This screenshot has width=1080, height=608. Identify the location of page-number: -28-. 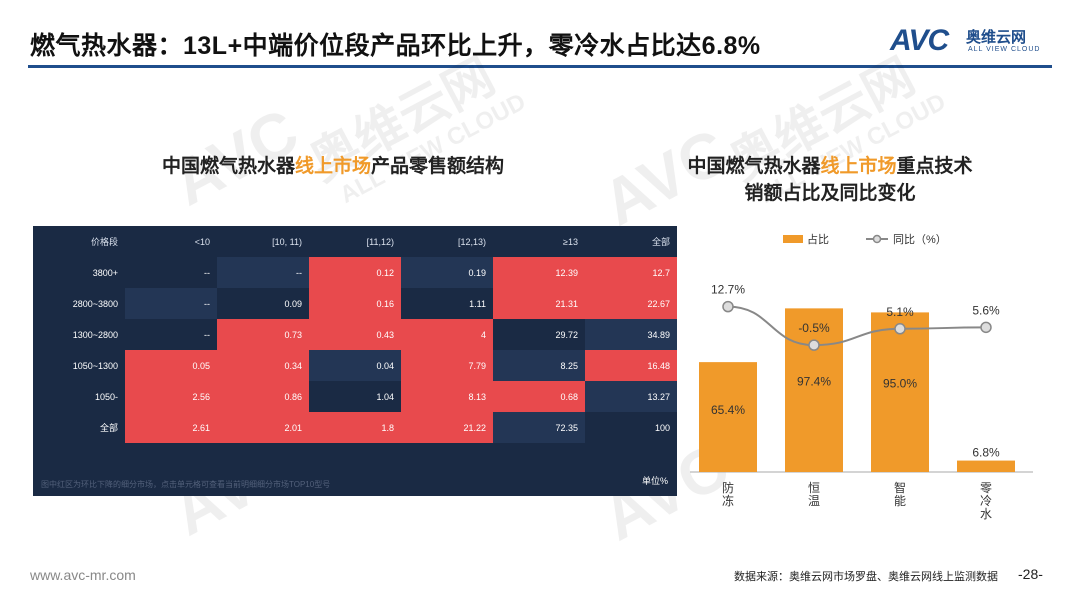
(1030, 574).